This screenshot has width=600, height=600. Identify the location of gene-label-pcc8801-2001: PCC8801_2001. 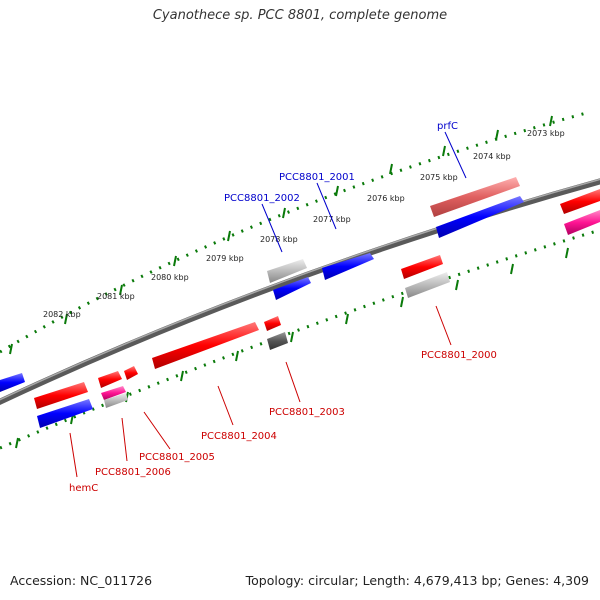
(317, 177).